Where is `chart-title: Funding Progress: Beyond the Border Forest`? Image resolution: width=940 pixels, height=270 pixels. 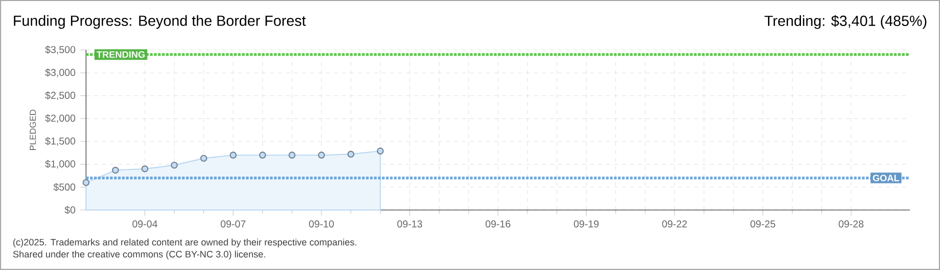 chart-title: Funding Progress: Beyond the Border Forest is located at coordinates (160, 22).